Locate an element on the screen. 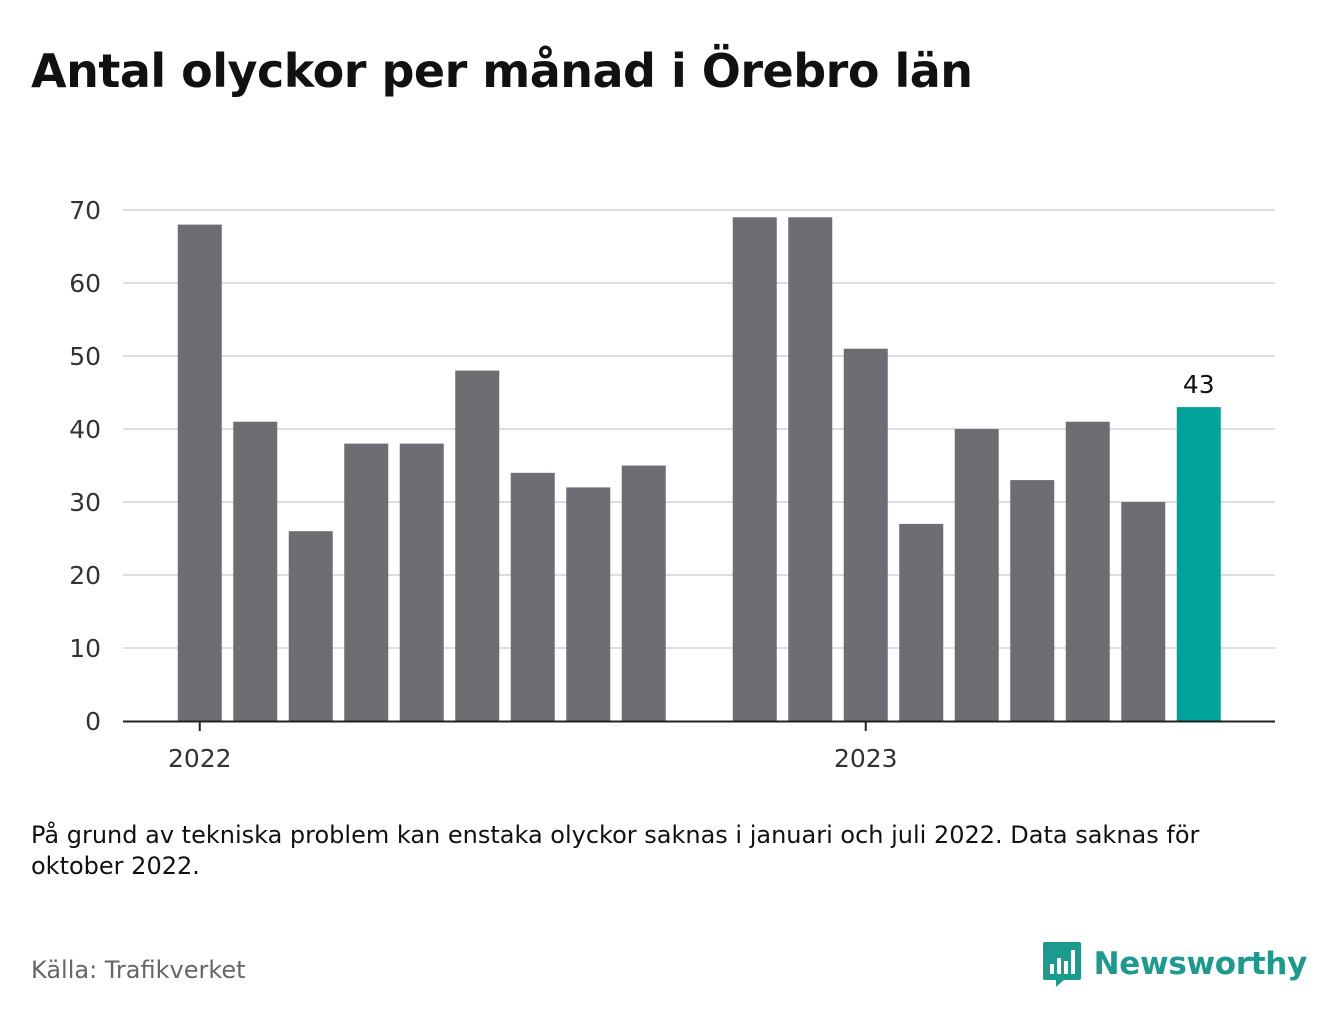 This screenshot has width=1340, height=1020. data-labels: 43 is located at coordinates (1199, 384).